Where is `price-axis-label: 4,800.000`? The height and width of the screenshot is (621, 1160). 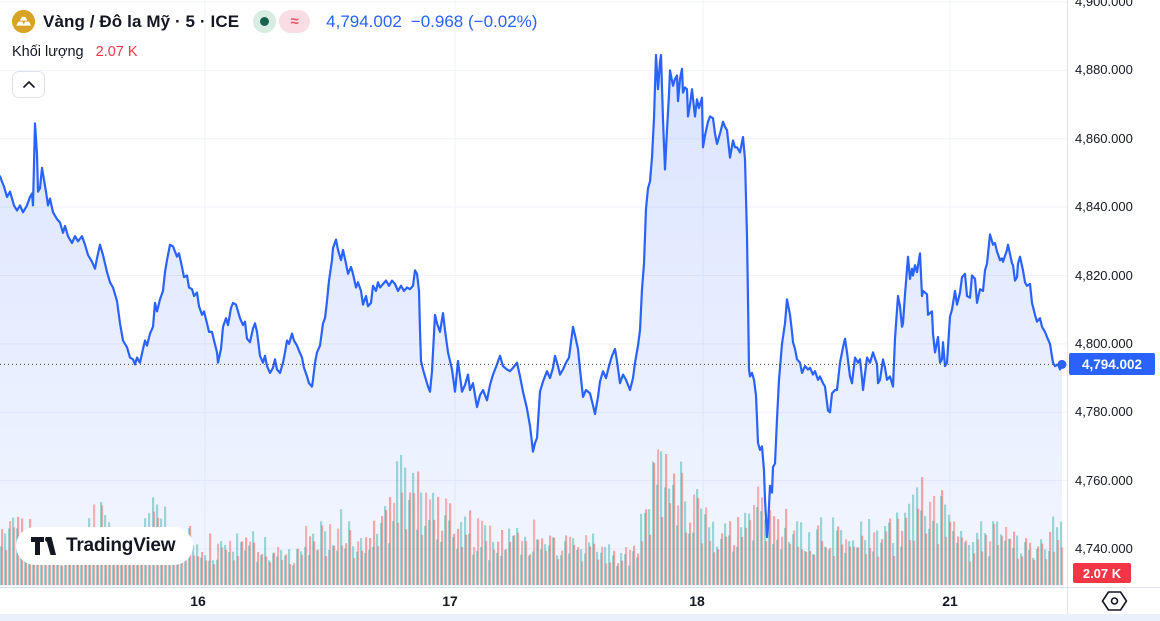 price-axis-label: 4,800.000 is located at coordinates (1104, 343).